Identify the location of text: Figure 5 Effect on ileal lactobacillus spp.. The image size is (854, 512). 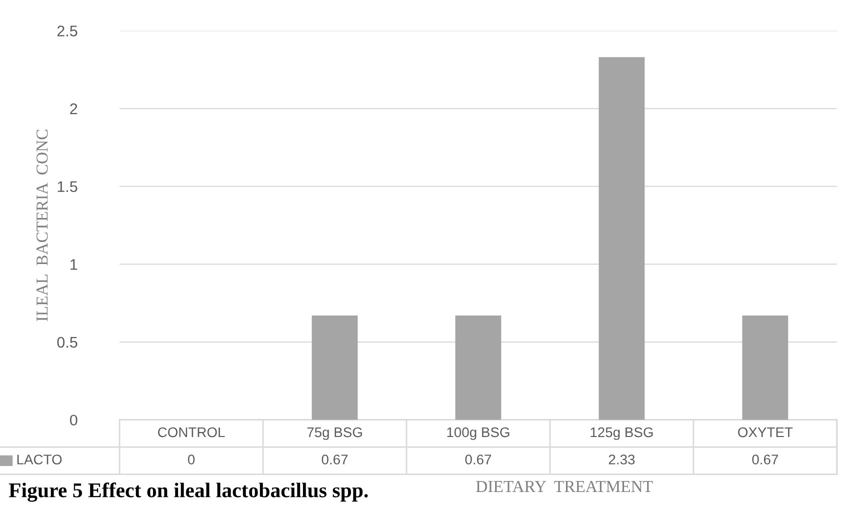
(188, 492).